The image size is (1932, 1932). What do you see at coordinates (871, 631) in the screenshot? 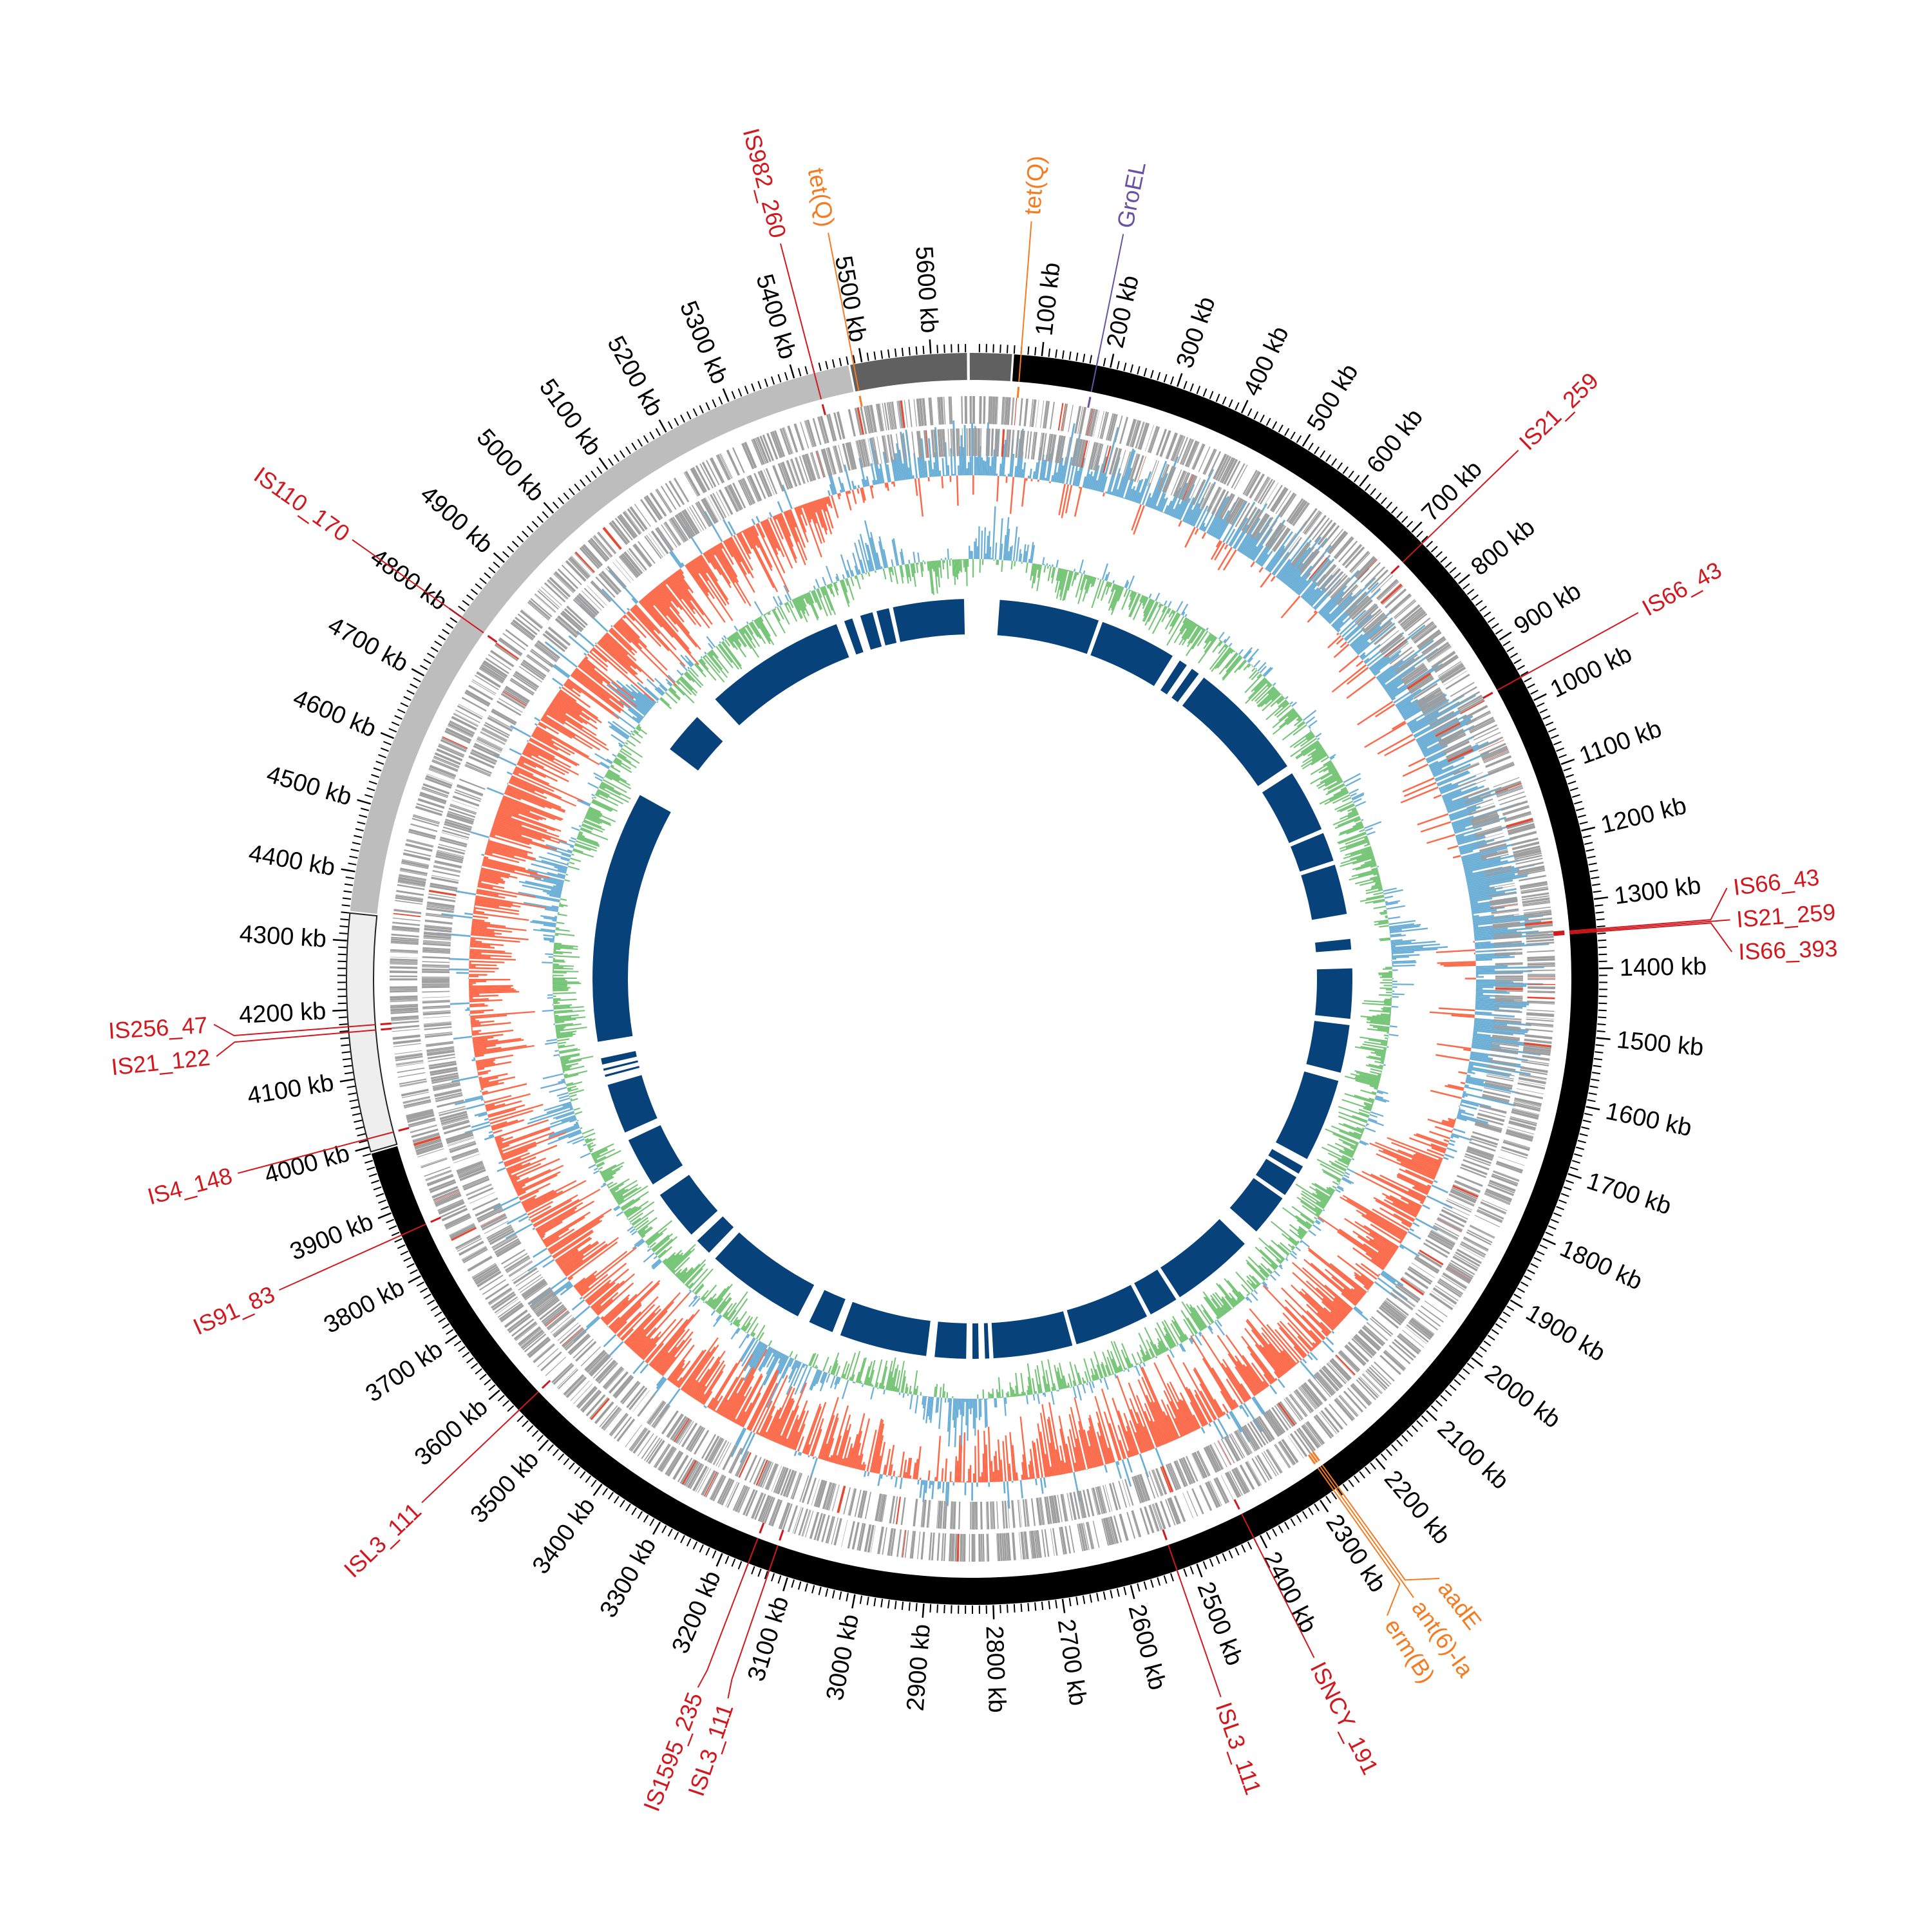
I see `homology-block` at bounding box center [871, 631].